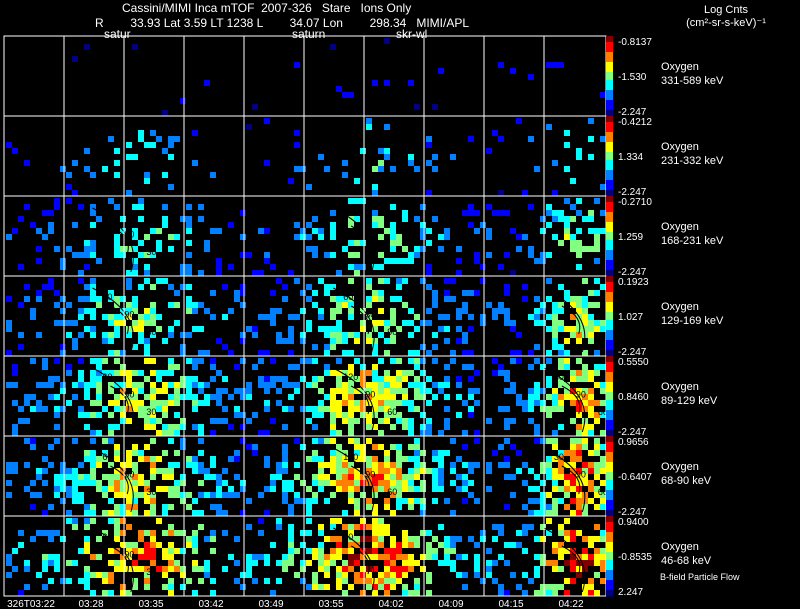 The height and width of the screenshot is (609, 800). I want to click on panel-frame, so click(305, 156).